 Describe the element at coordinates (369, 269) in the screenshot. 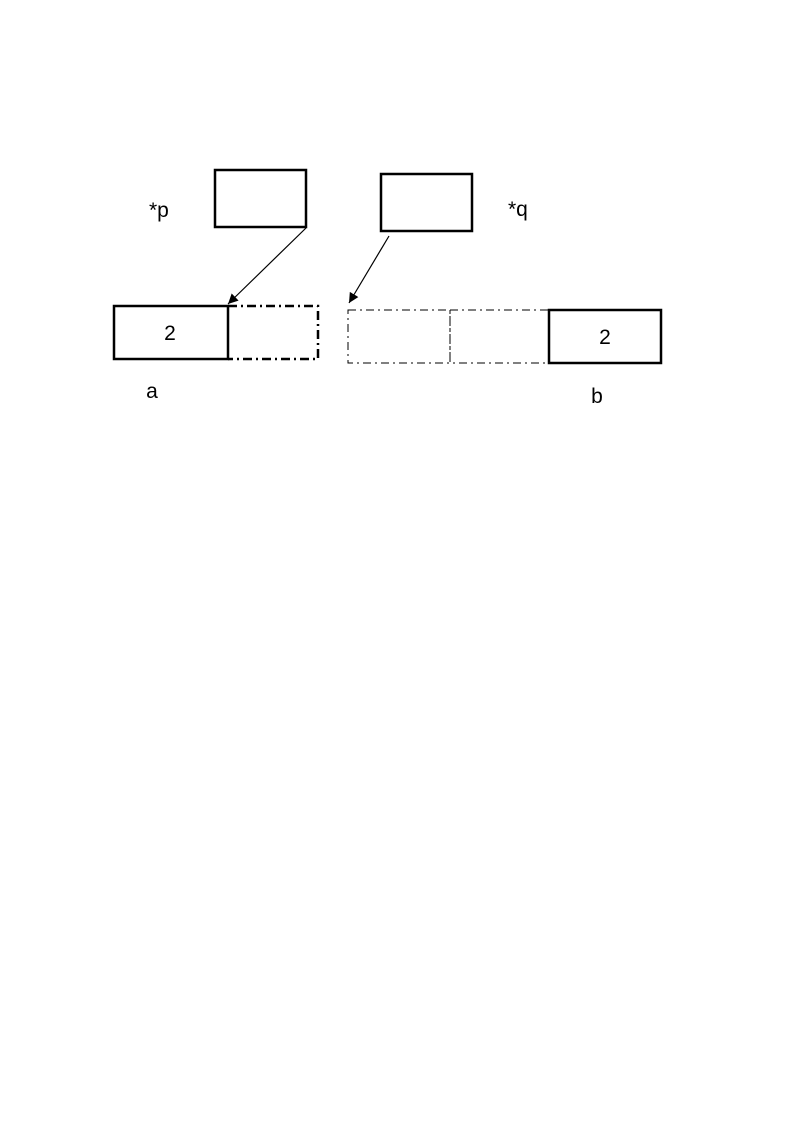

I see `pointer-q-arrow` at that location.